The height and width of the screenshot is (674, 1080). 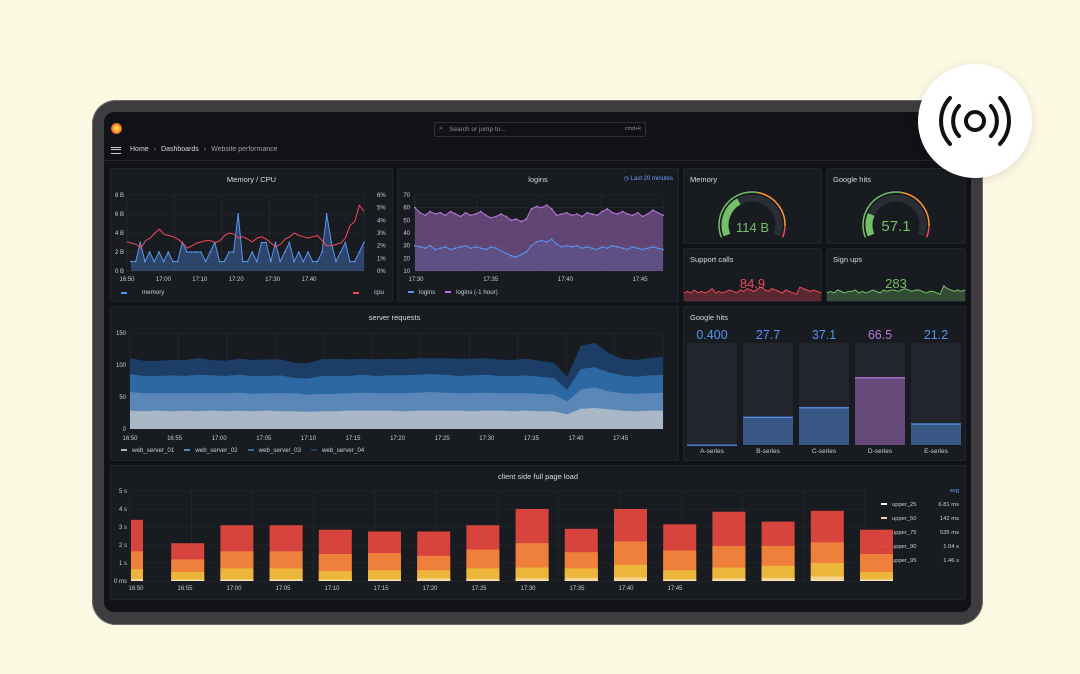 What do you see at coordinates (920, 519) in the screenshot?
I see `legend-upper-50: upper_50 142 ms` at bounding box center [920, 519].